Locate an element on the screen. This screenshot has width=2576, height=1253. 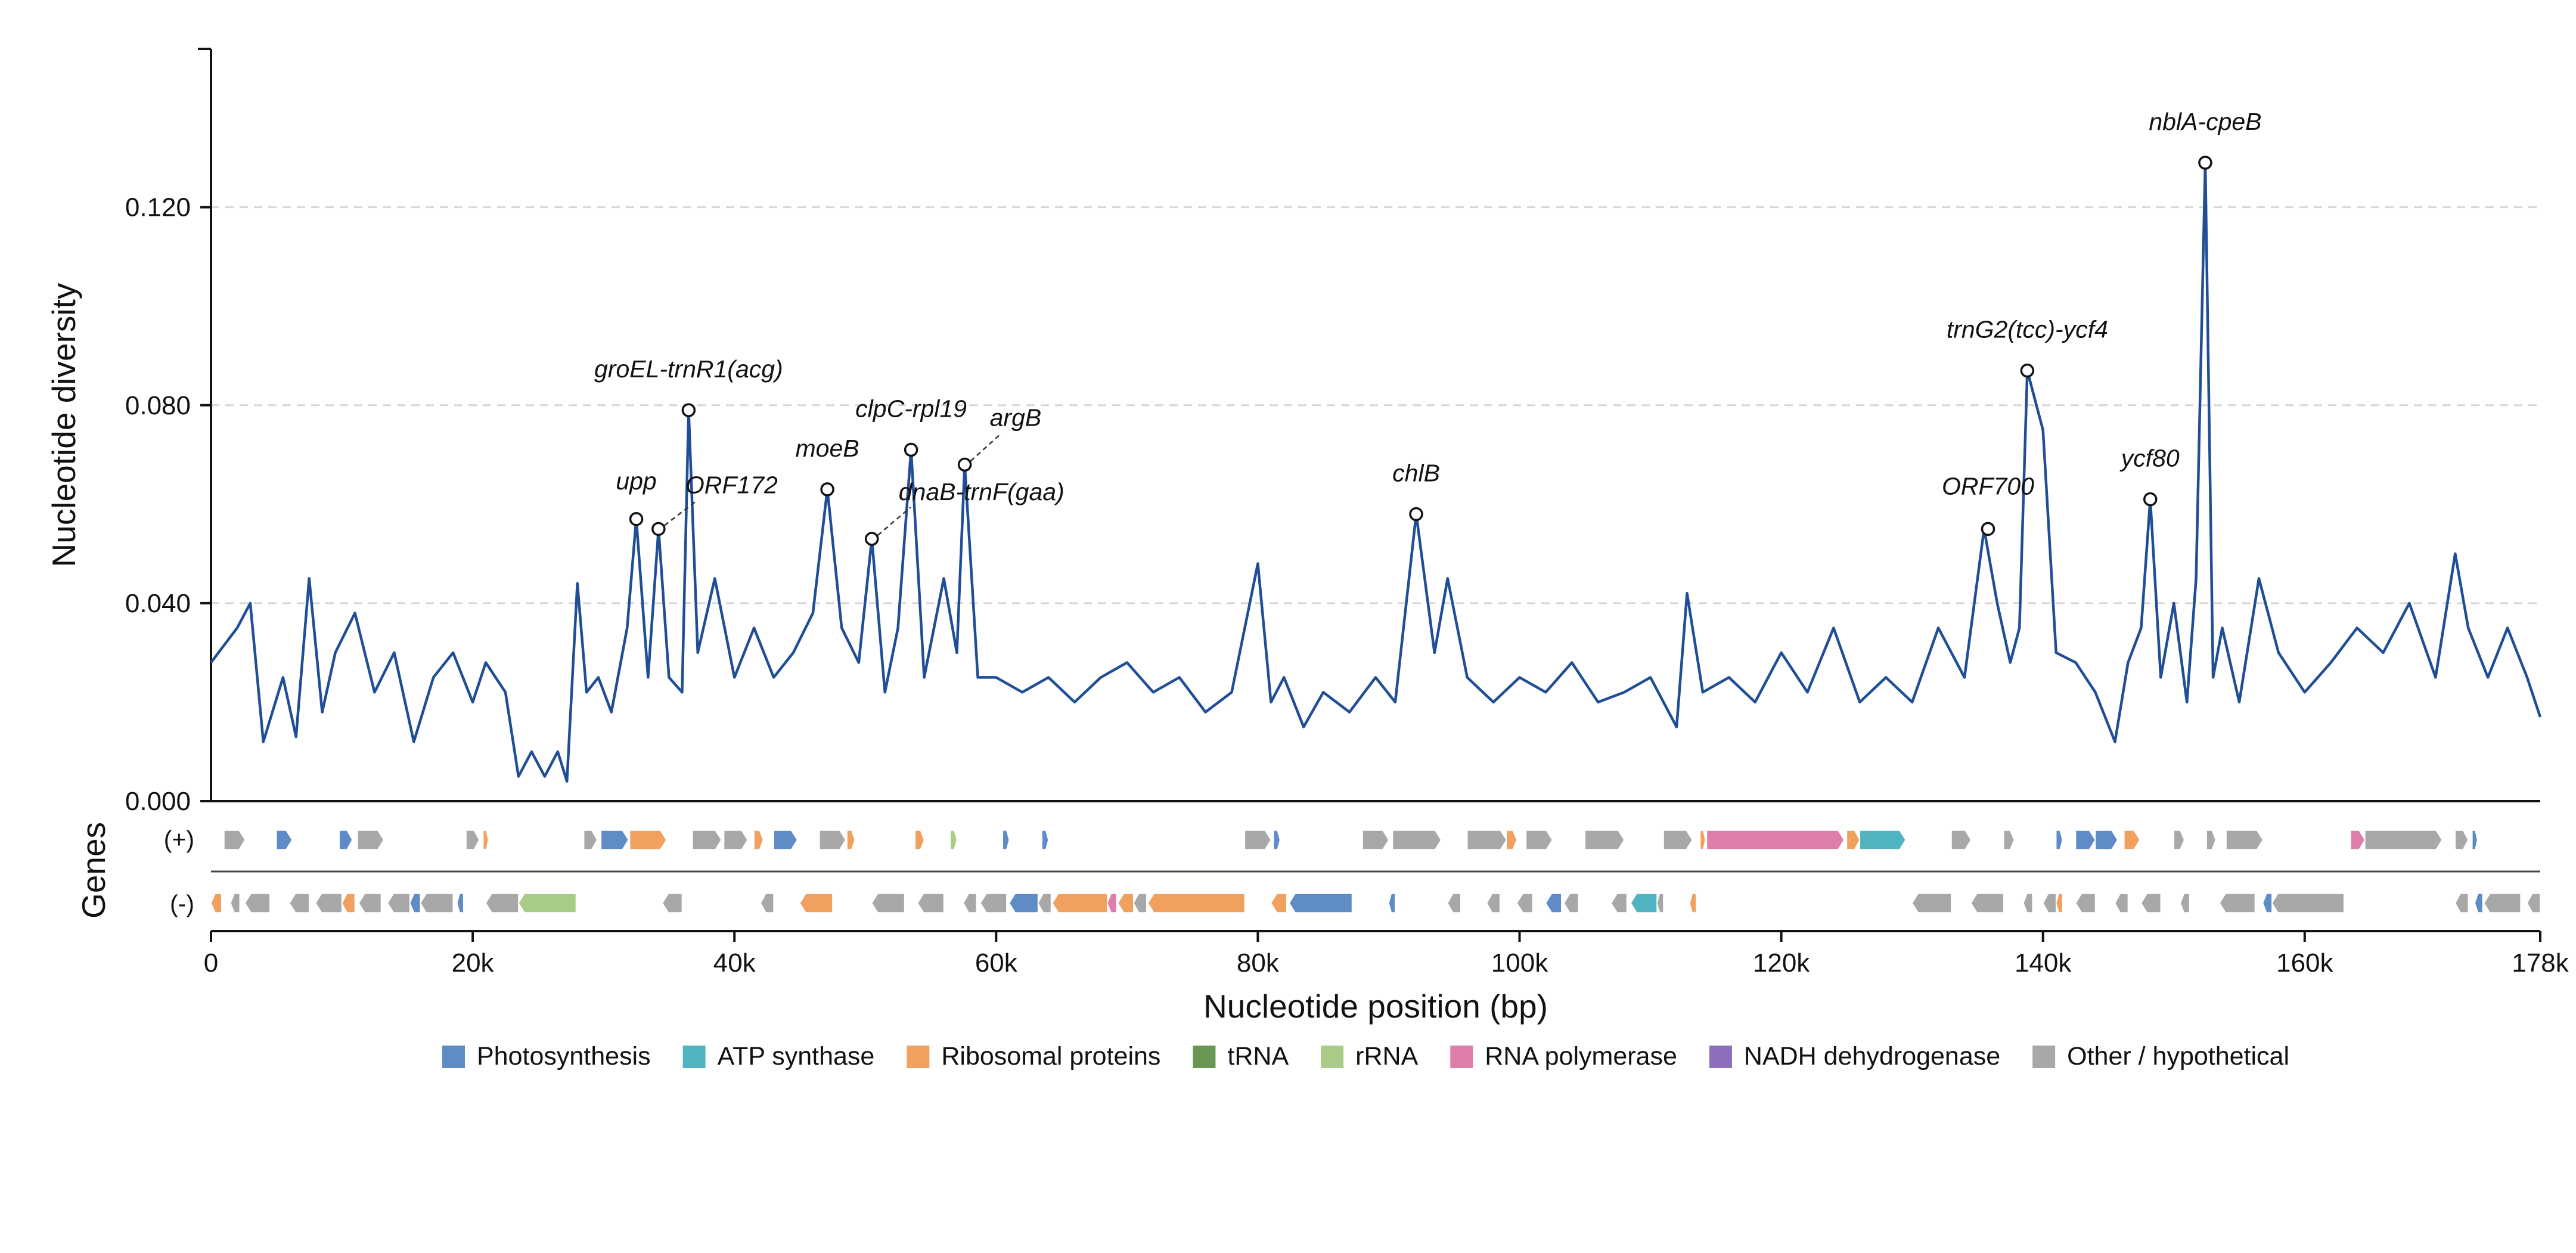
legend-label: ATP synthase is located at coordinates (796, 1056).